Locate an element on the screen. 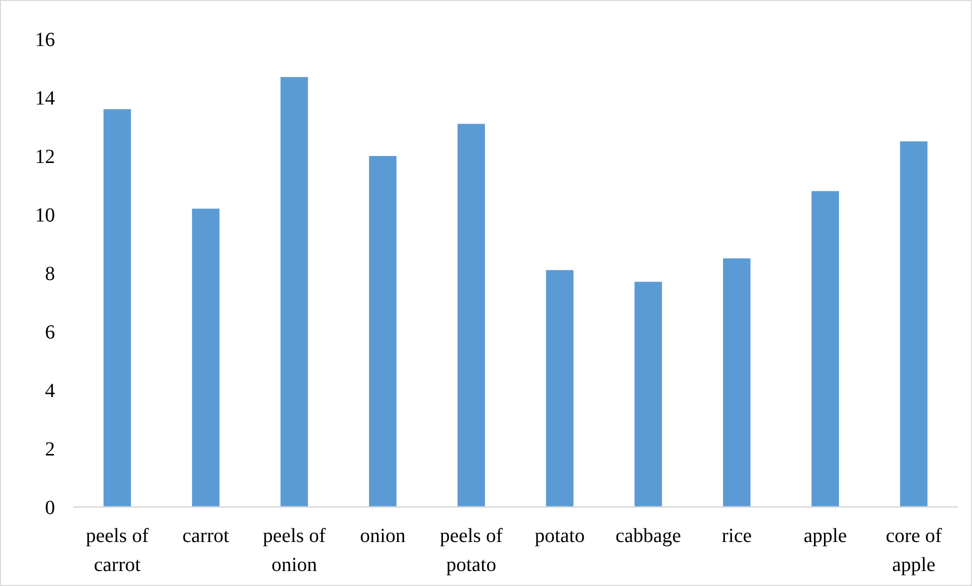 The width and height of the screenshot is (972, 586). x-tick-label: rice is located at coordinates (737, 536).